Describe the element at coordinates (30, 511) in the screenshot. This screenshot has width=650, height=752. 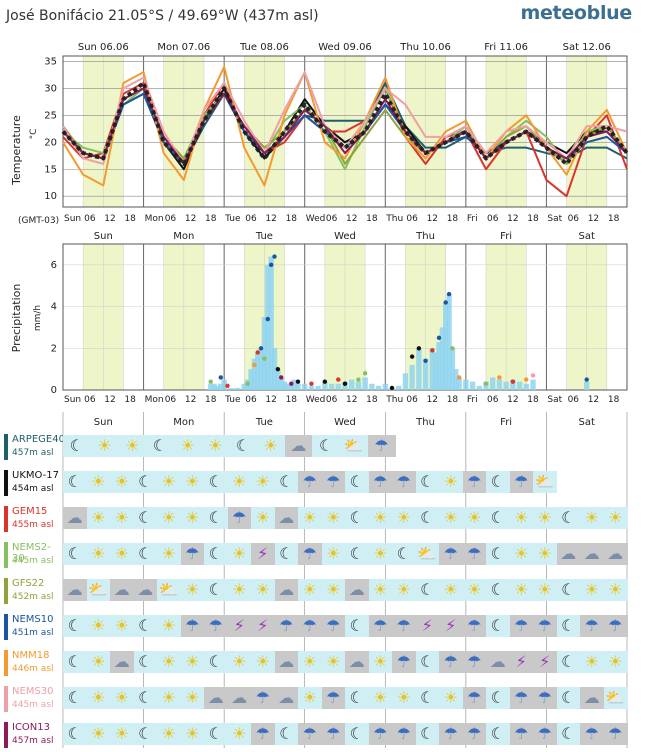
I see `model-name: GEM15` at that location.